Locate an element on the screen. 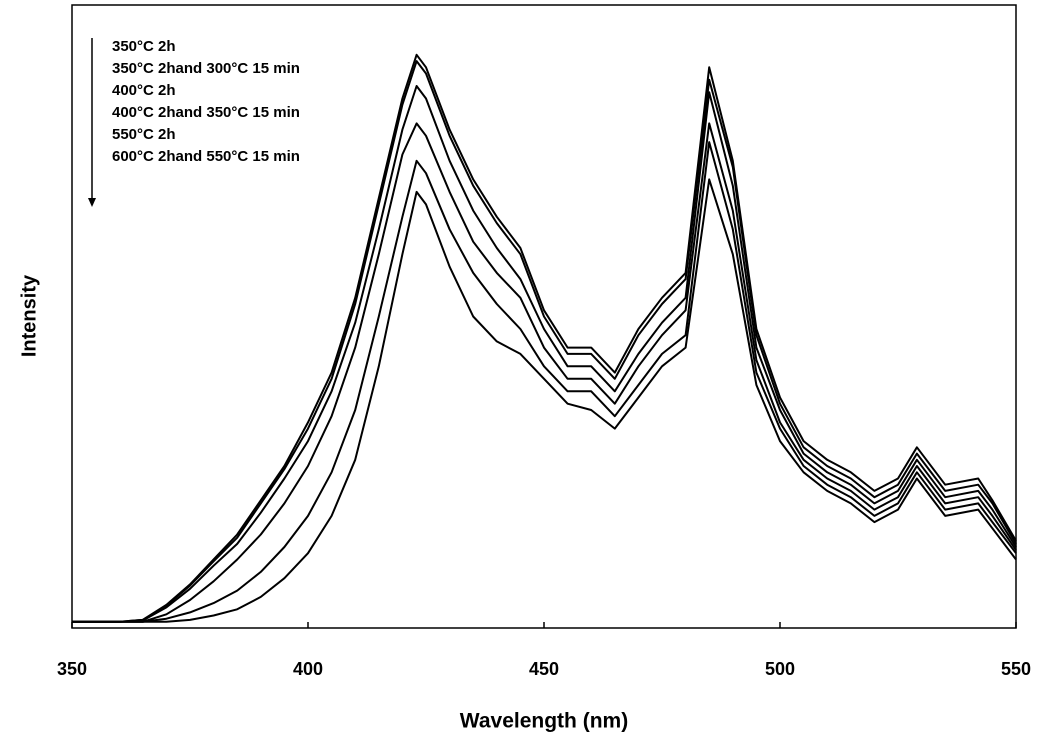 The height and width of the screenshot is (745, 1043). legend-label: 400°C 2h is located at coordinates (144, 90).